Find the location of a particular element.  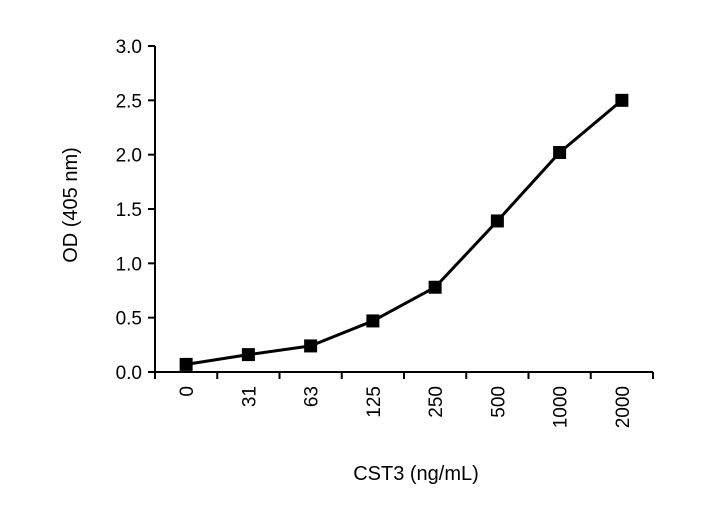

x-tick-label: 0 is located at coordinates (187, 391).